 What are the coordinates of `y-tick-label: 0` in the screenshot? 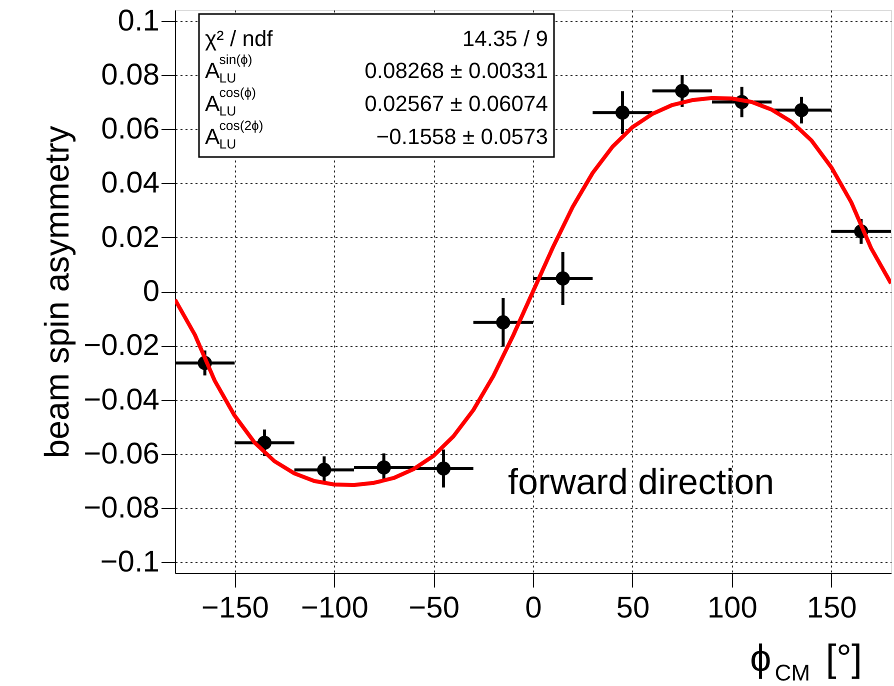 It's located at (151, 291).